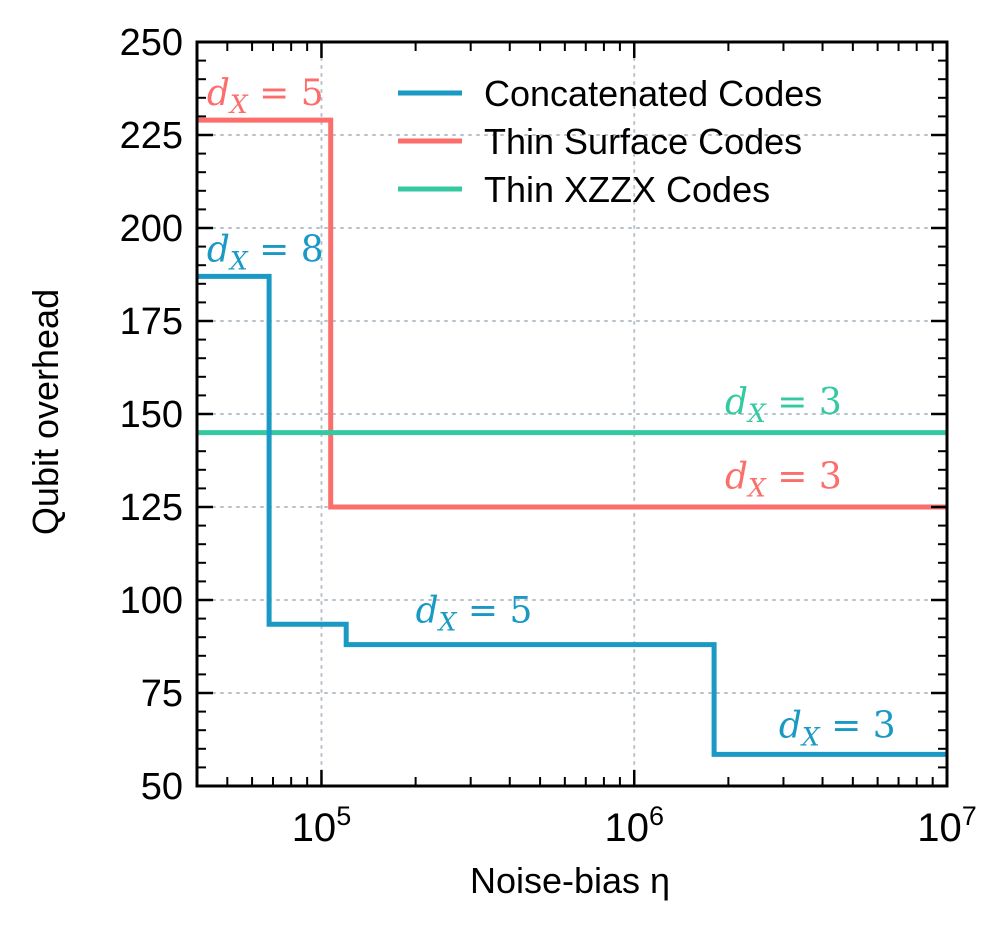 The width and height of the screenshot is (996, 932). I want to click on legend-label: Concatenated Codes, so click(653, 93).